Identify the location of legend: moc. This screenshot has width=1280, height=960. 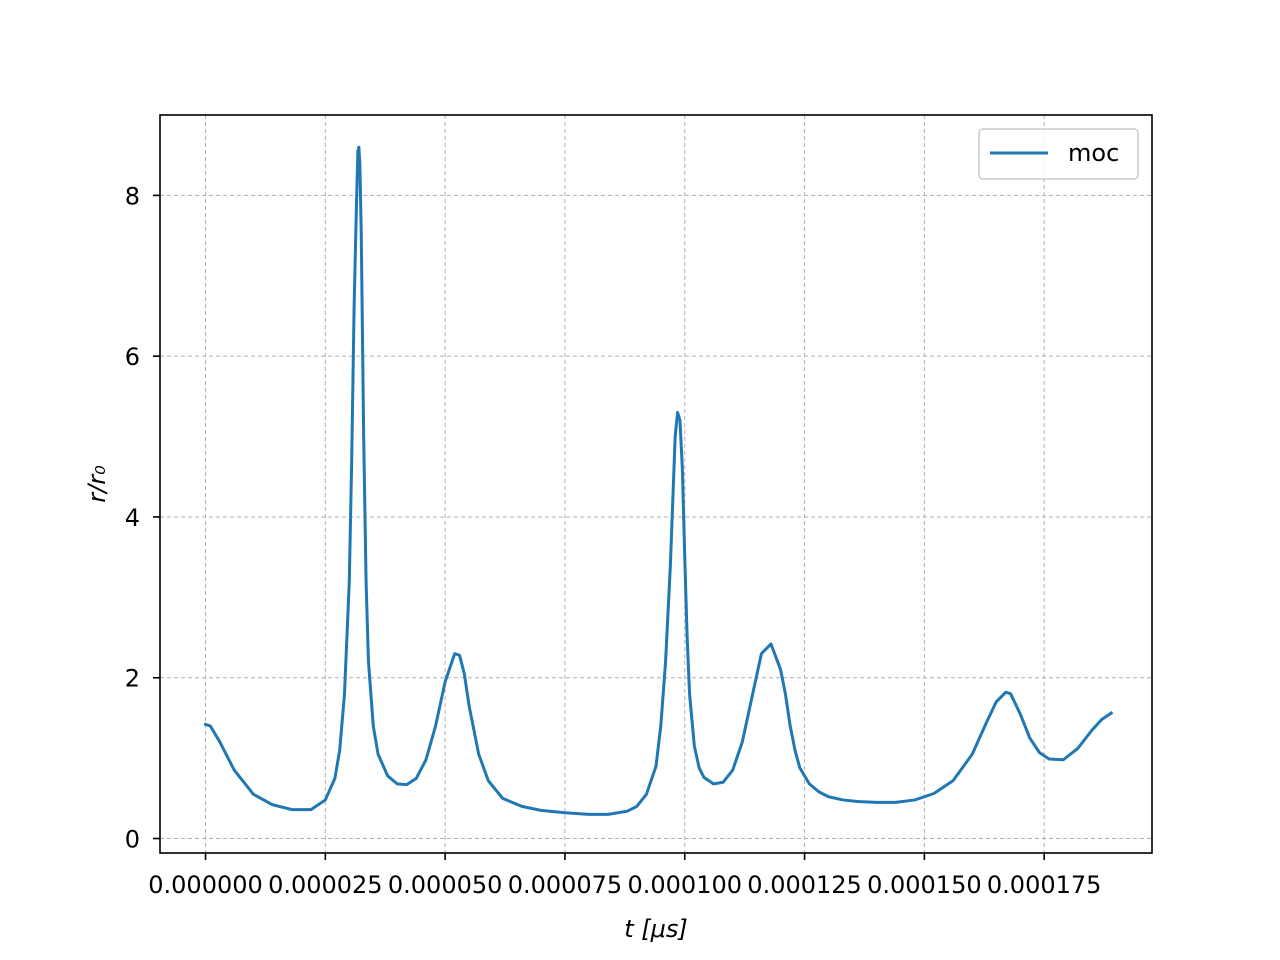
(1058, 154).